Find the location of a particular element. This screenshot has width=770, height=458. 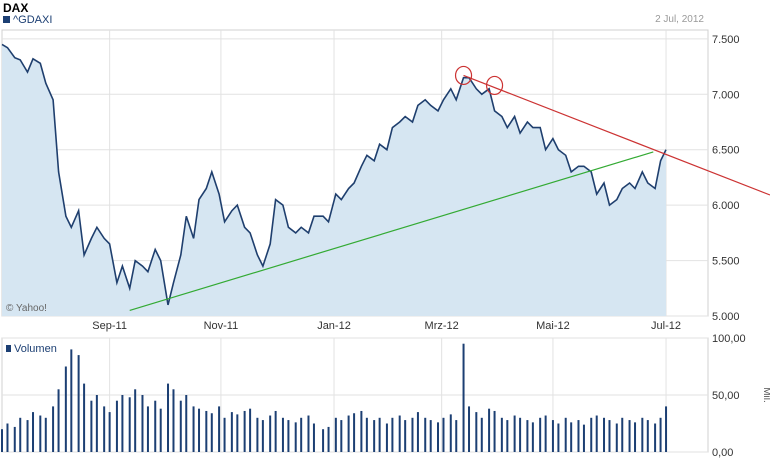

price-y-axis: 5.000 5.500 6.000 6.500 7.000 7.500 is located at coordinates (726, 178).